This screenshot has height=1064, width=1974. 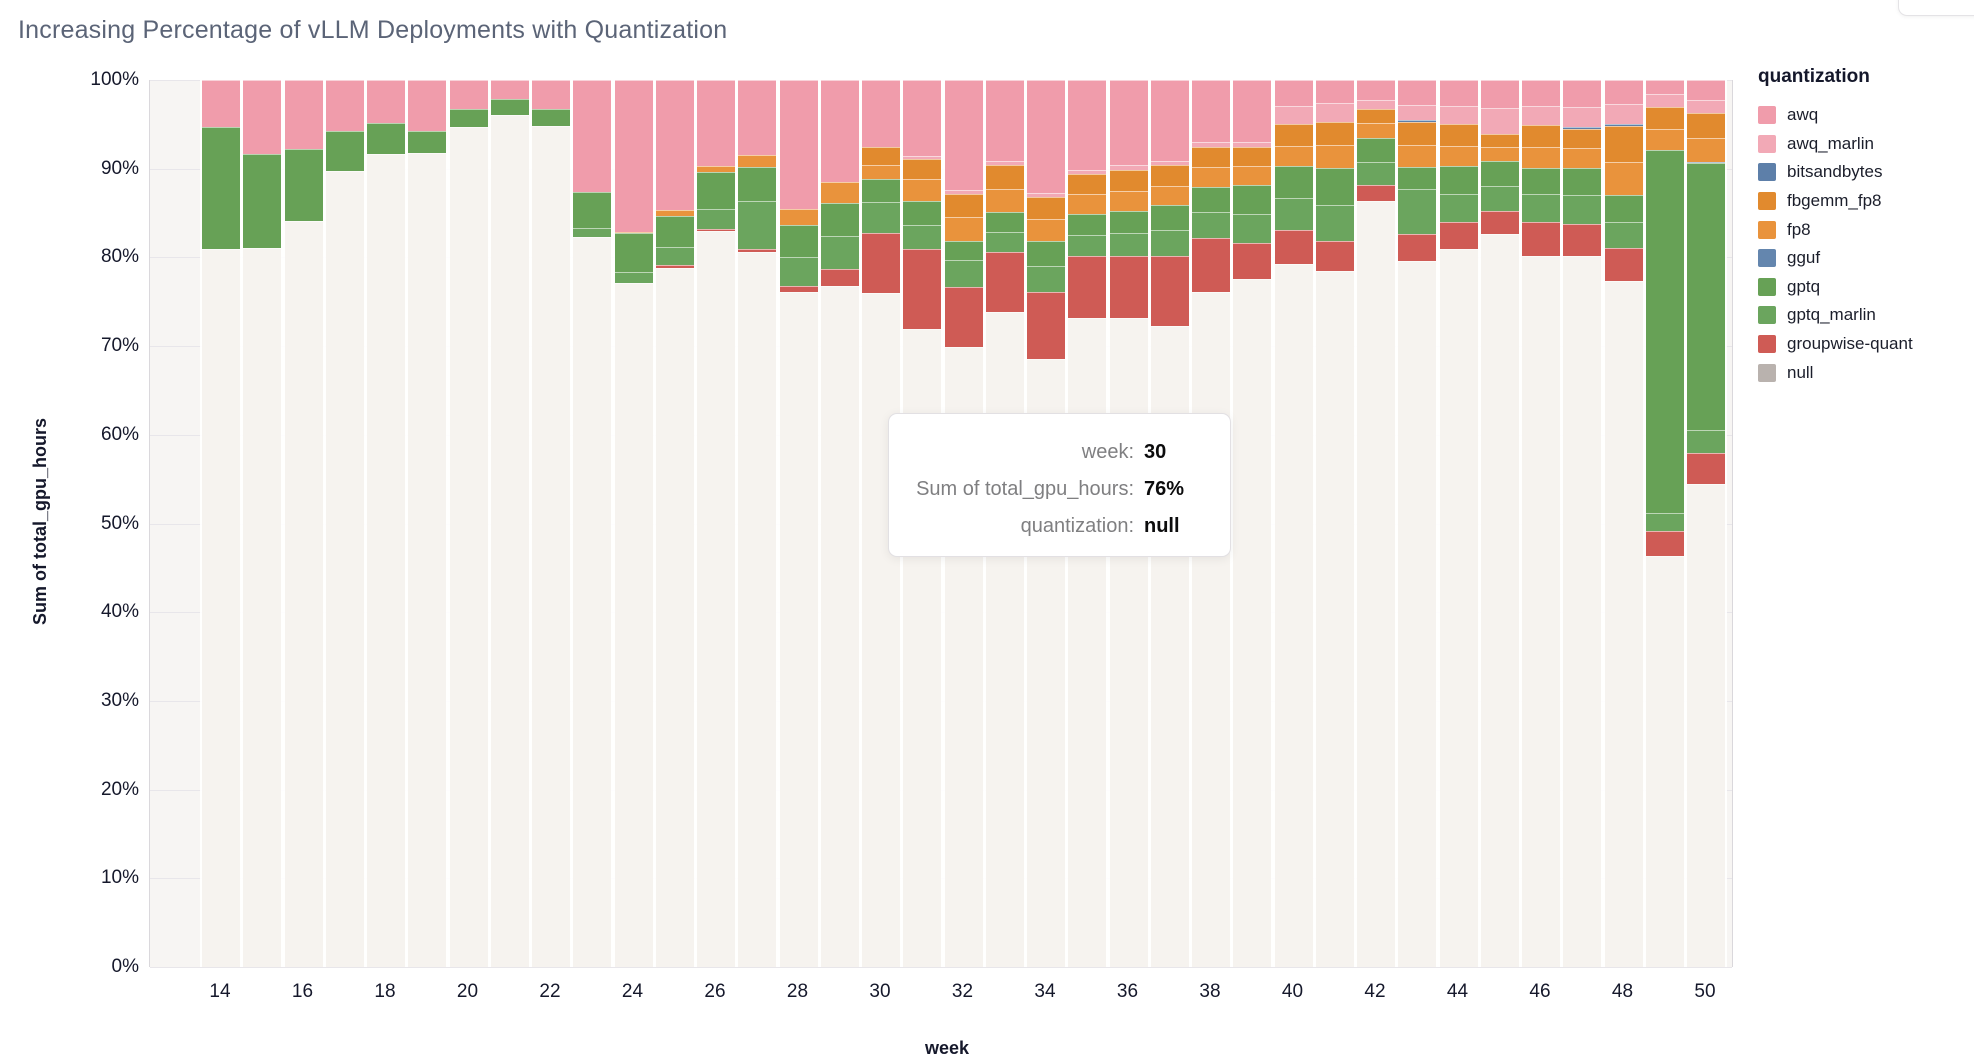 What do you see at coordinates (1936, 8) in the screenshot?
I see `corner-card` at bounding box center [1936, 8].